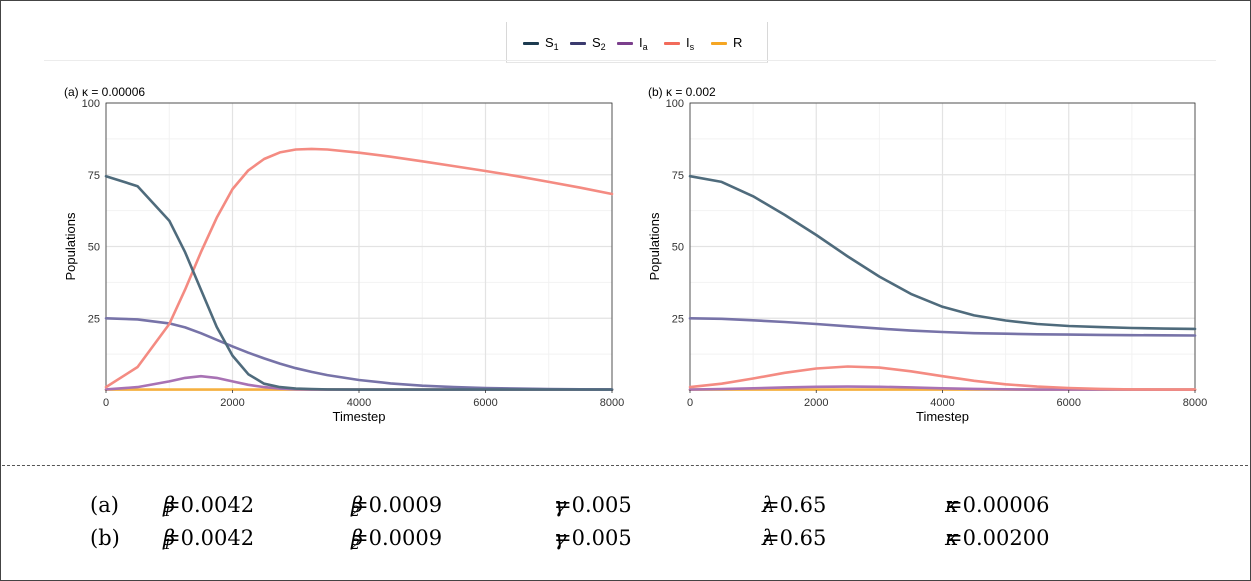  What do you see at coordinates (556, 47) in the screenshot?
I see `legend-sub-s1: 1` at bounding box center [556, 47].